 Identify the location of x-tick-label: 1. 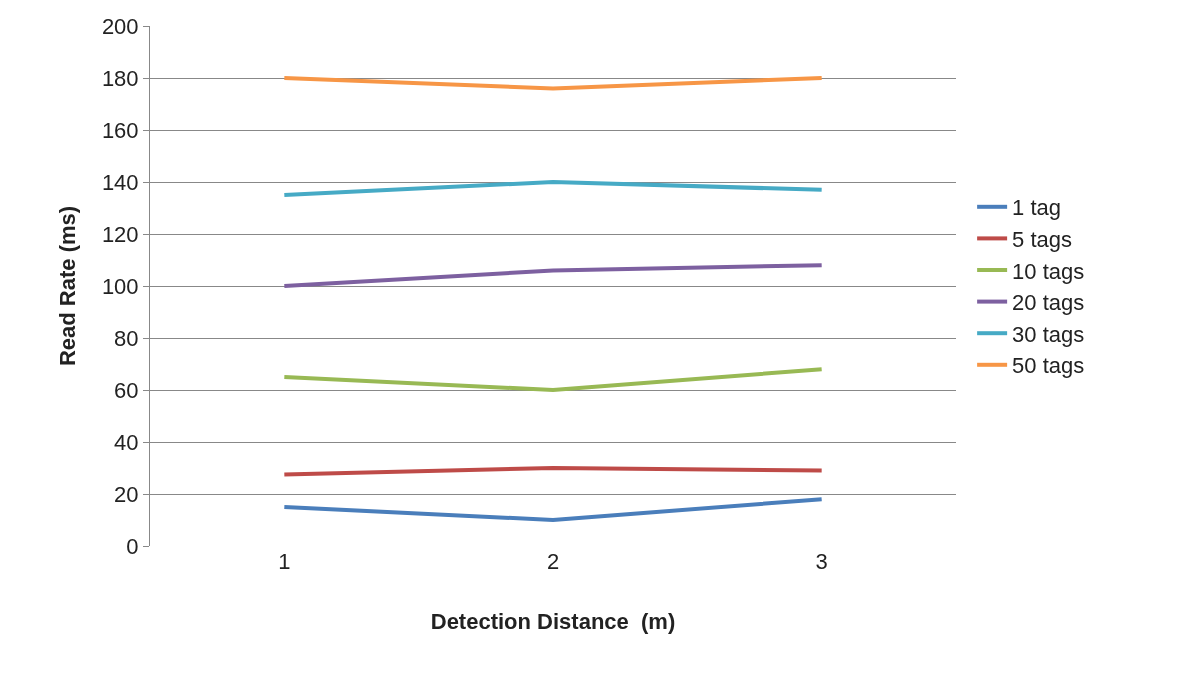
(284, 561).